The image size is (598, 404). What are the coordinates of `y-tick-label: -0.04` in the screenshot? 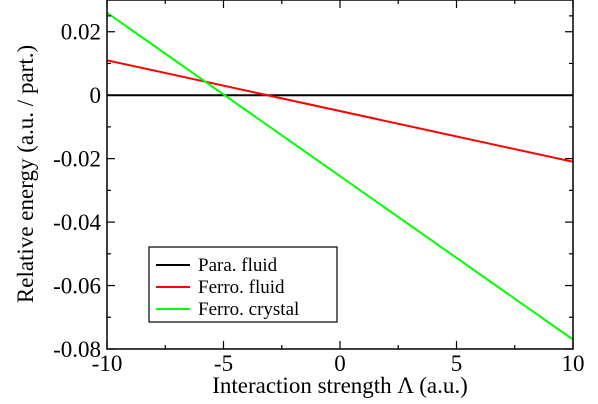 It's located at (77, 222).